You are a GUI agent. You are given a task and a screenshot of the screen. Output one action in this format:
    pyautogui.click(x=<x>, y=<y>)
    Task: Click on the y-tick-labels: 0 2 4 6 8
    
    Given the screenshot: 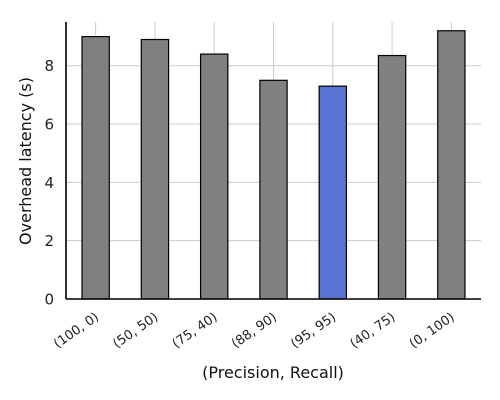 What is the action you would take?
    pyautogui.click(x=49, y=182)
    